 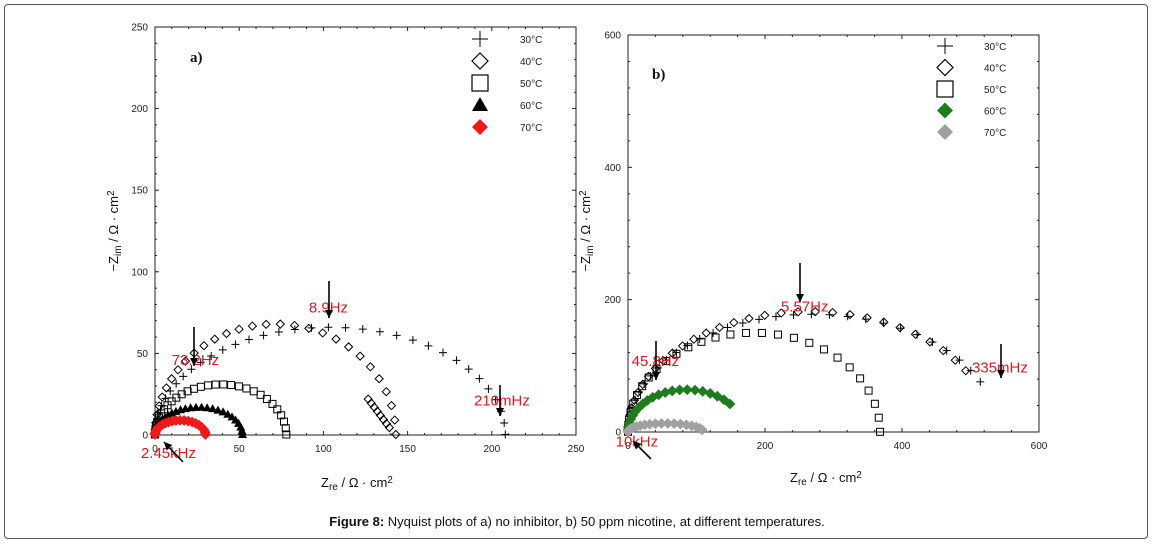 I want to click on legend-label: 60°C, so click(x=531, y=106).